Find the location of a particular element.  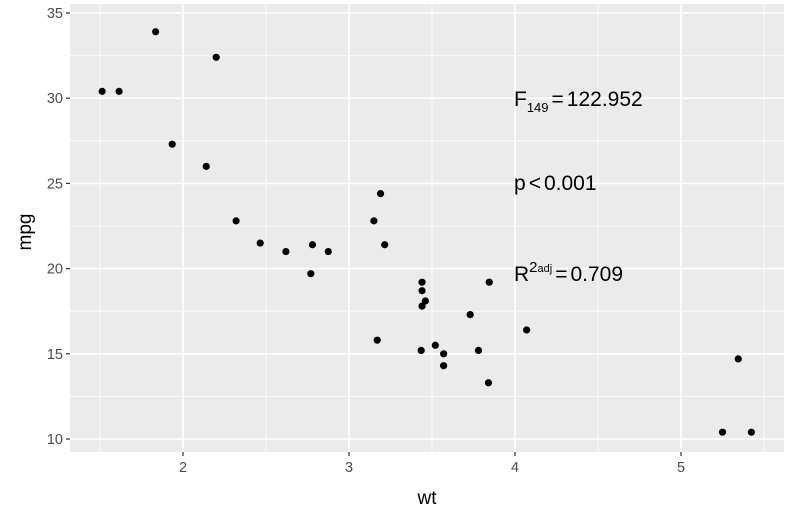

r-value: 0.709 is located at coordinates (596, 274).